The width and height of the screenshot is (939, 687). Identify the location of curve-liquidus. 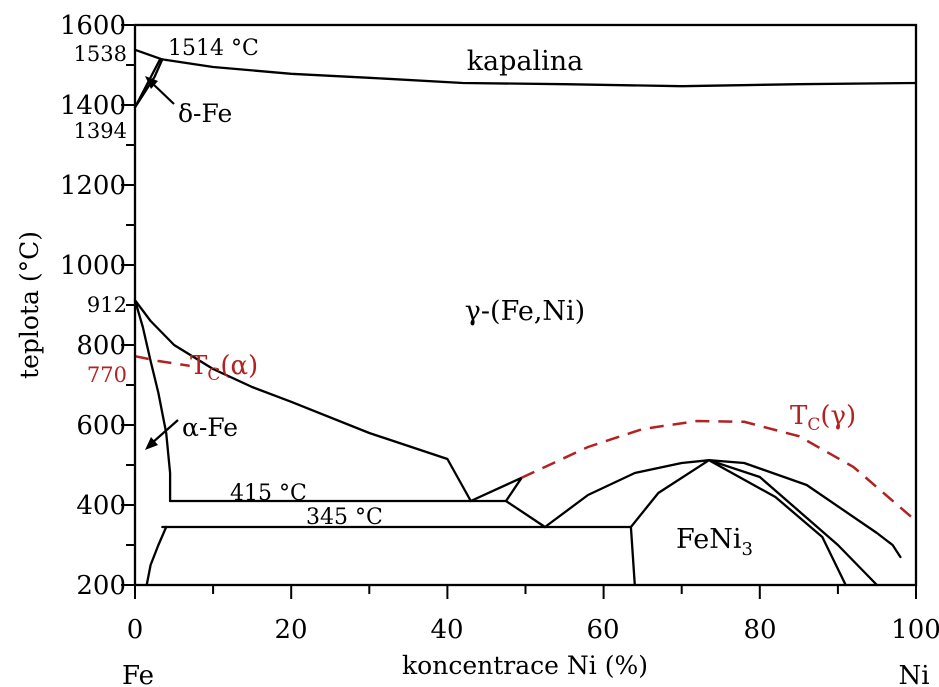
(525, 68).